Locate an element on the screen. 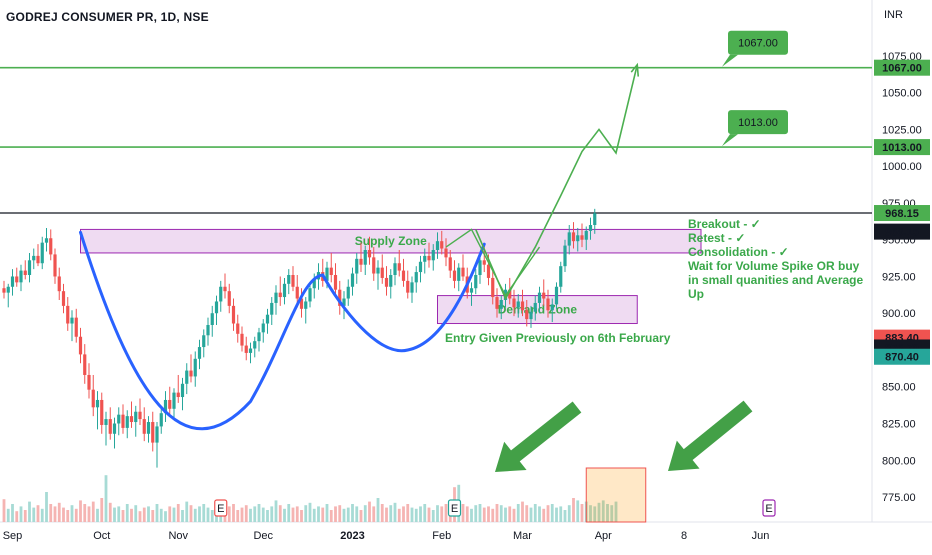  analysis-note: Wait for Volume Spike OR buy is located at coordinates (774, 266).